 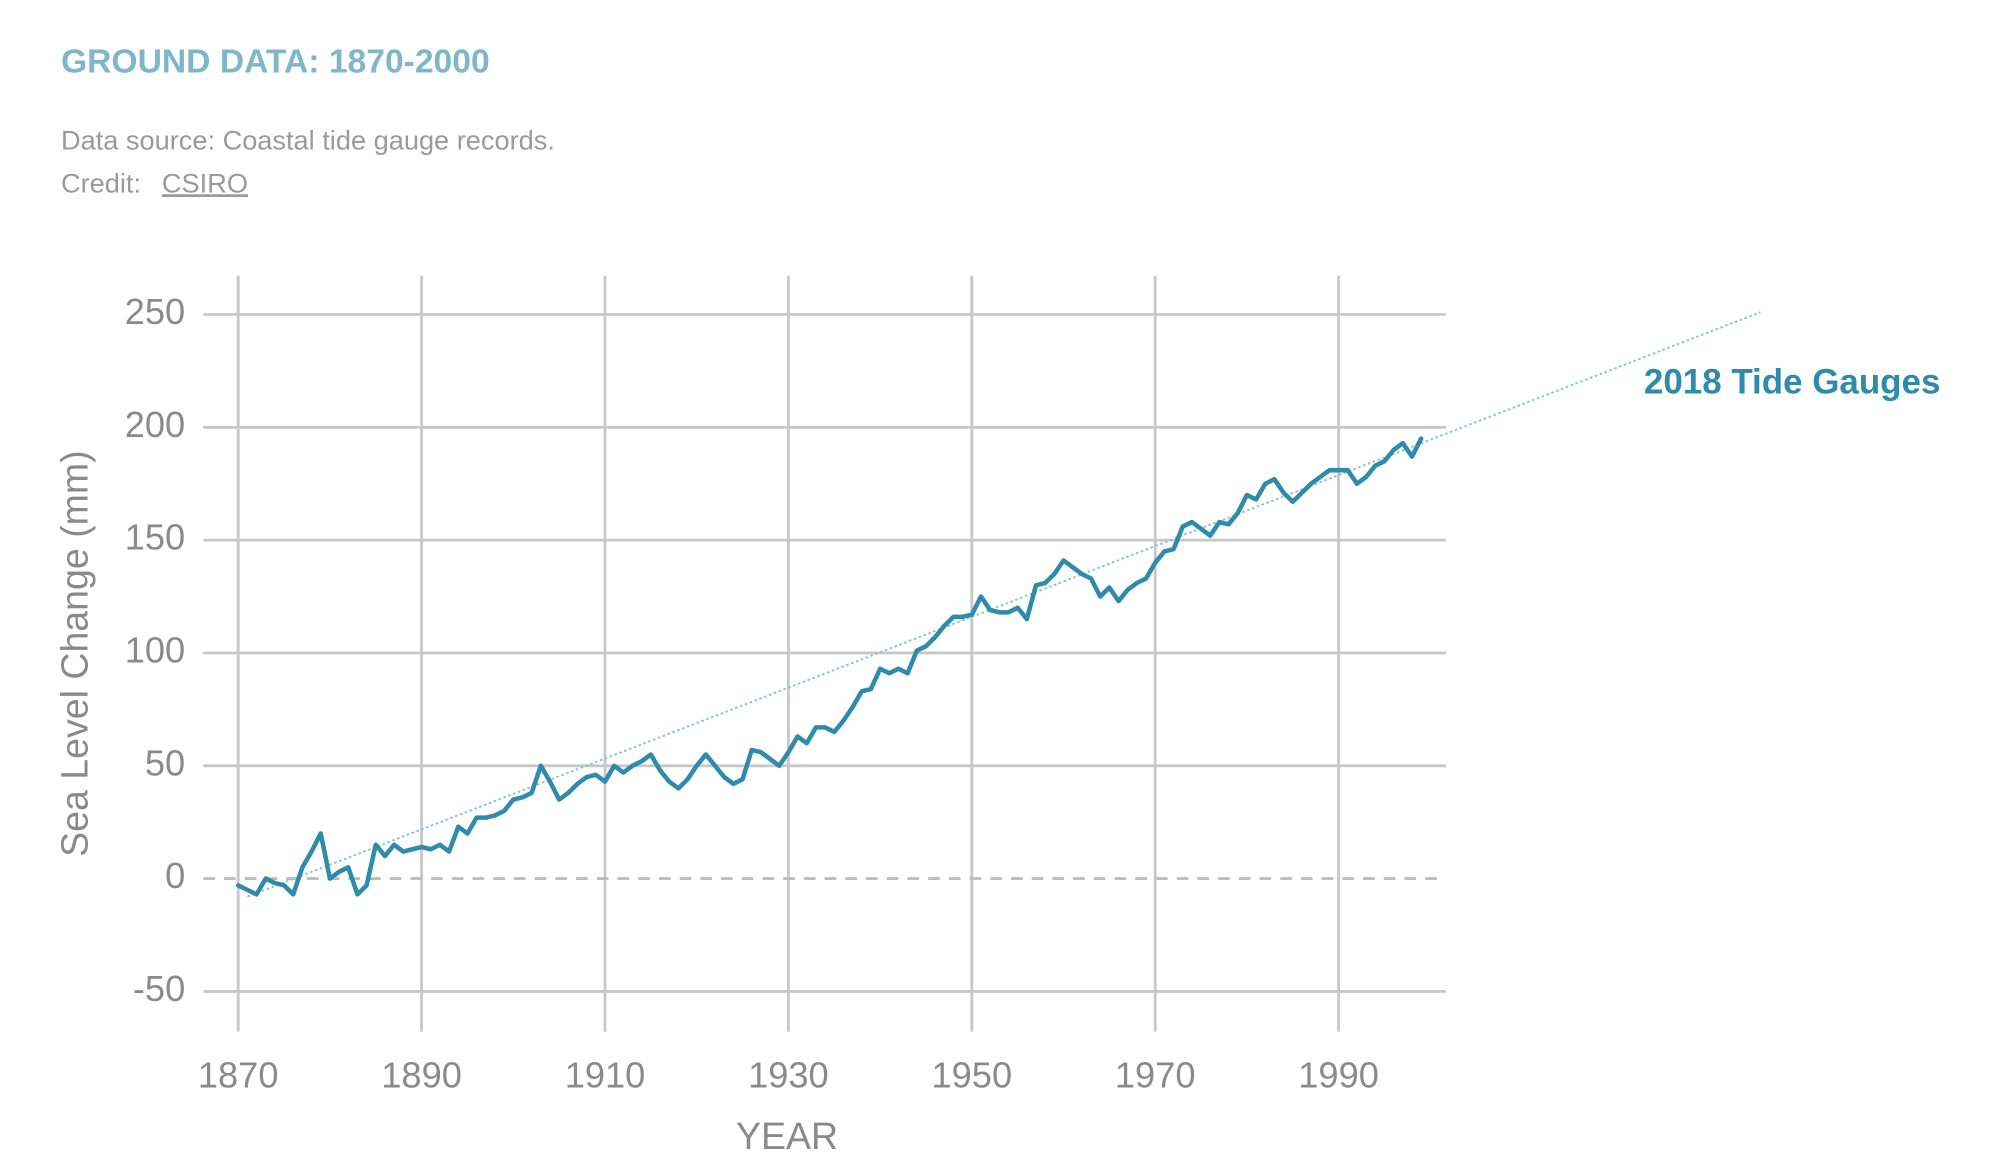 What do you see at coordinates (1155, 1075) in the screenshot?
I see `x-tick-label: 1970` at bounding box center [1155, 1075].